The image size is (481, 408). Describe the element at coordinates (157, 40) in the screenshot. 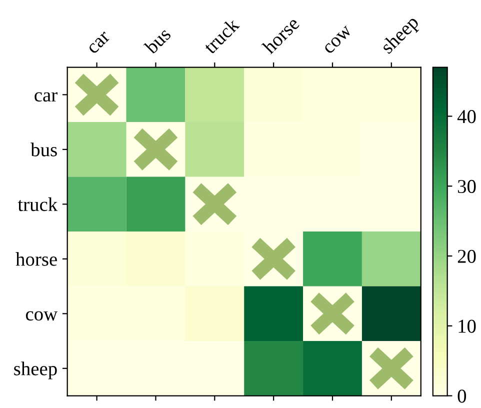

I see `x-tick-label: bus` at that location.